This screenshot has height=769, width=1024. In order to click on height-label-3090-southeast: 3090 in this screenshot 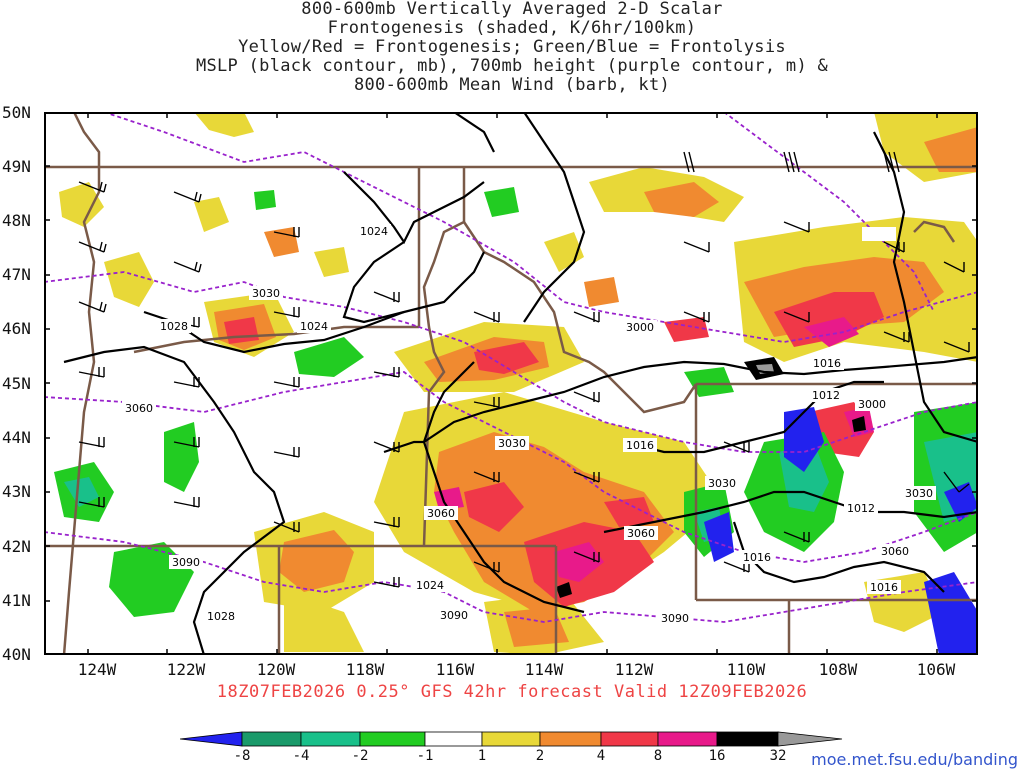, I will do `click(675, 618)`.